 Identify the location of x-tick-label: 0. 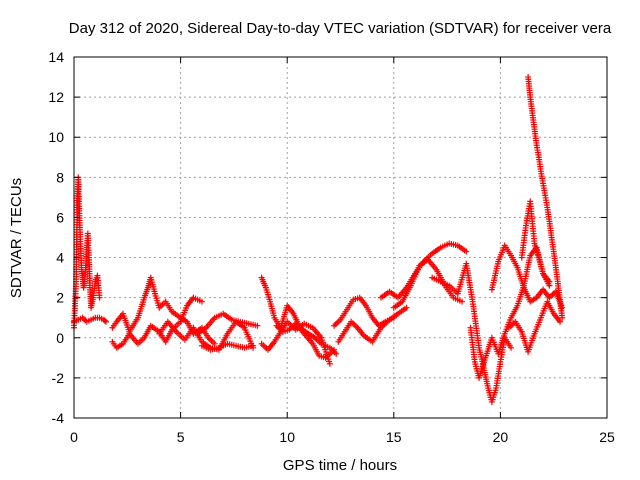
(74, 437).